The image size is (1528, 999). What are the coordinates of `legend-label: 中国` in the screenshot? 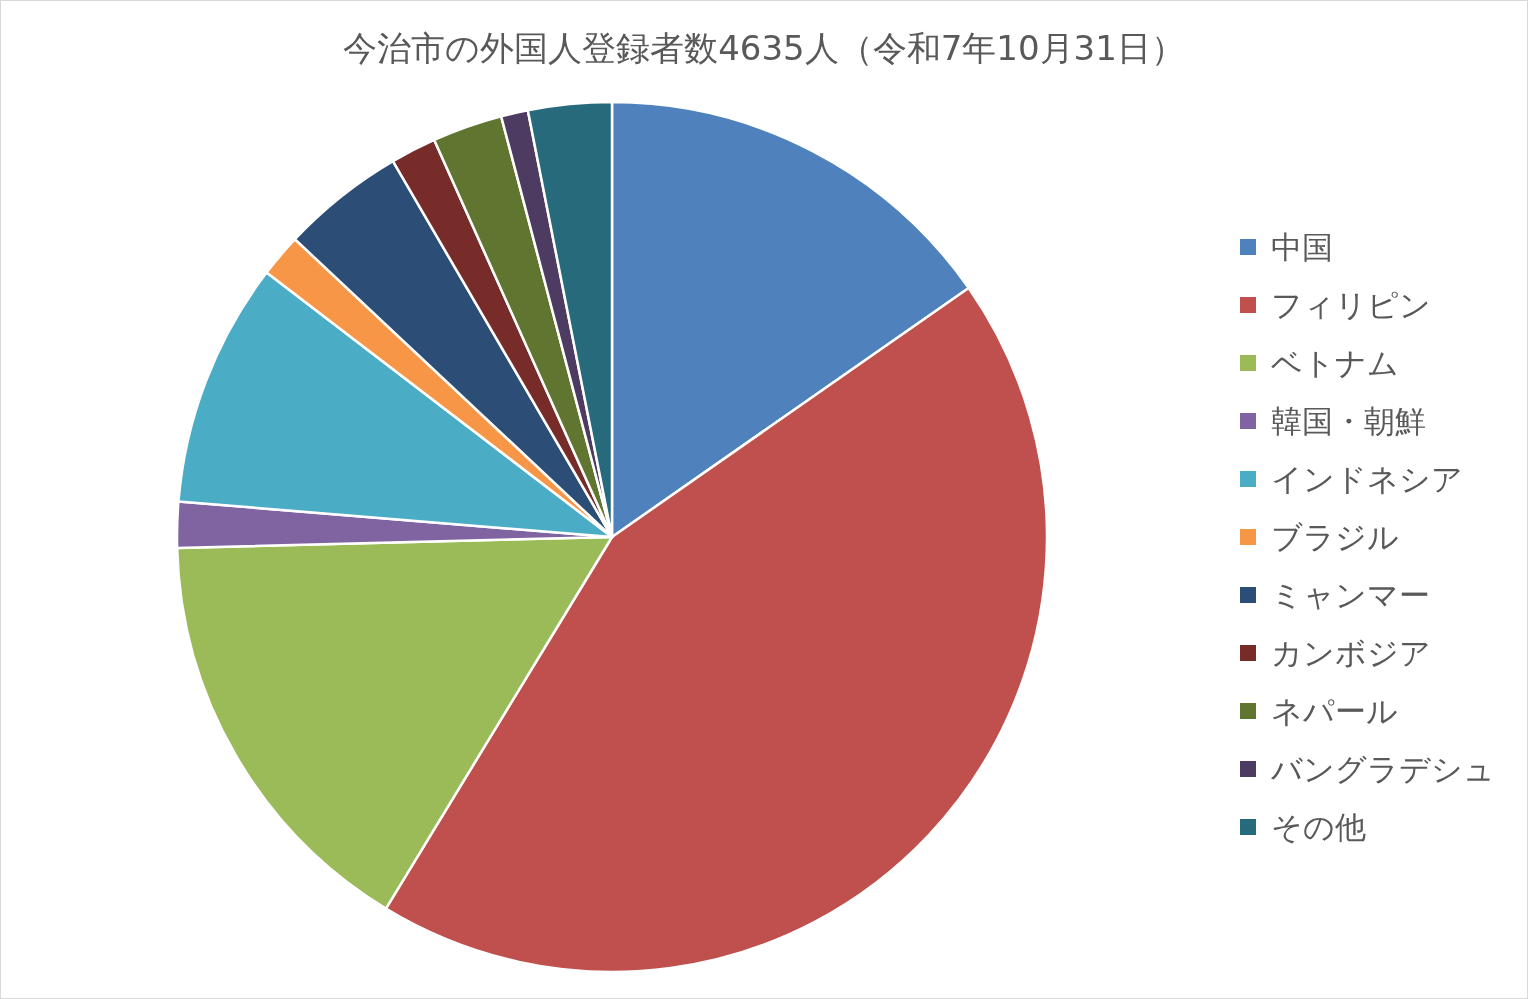 It's located at (1302, 247).